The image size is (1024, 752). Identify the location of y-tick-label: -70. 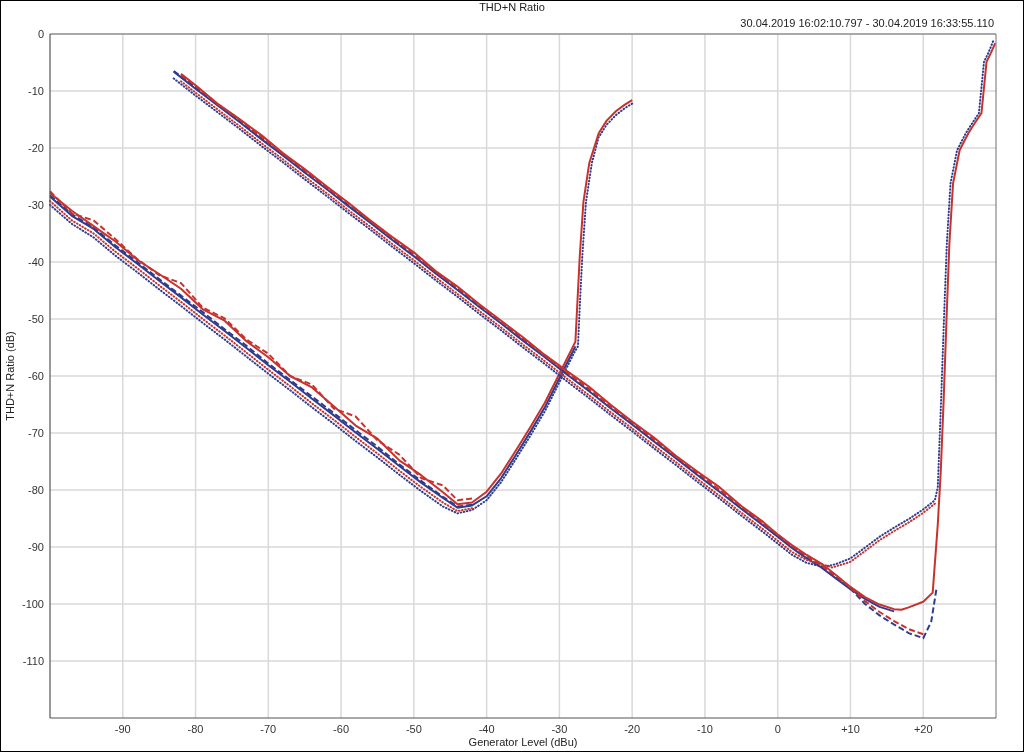
(36, 432).